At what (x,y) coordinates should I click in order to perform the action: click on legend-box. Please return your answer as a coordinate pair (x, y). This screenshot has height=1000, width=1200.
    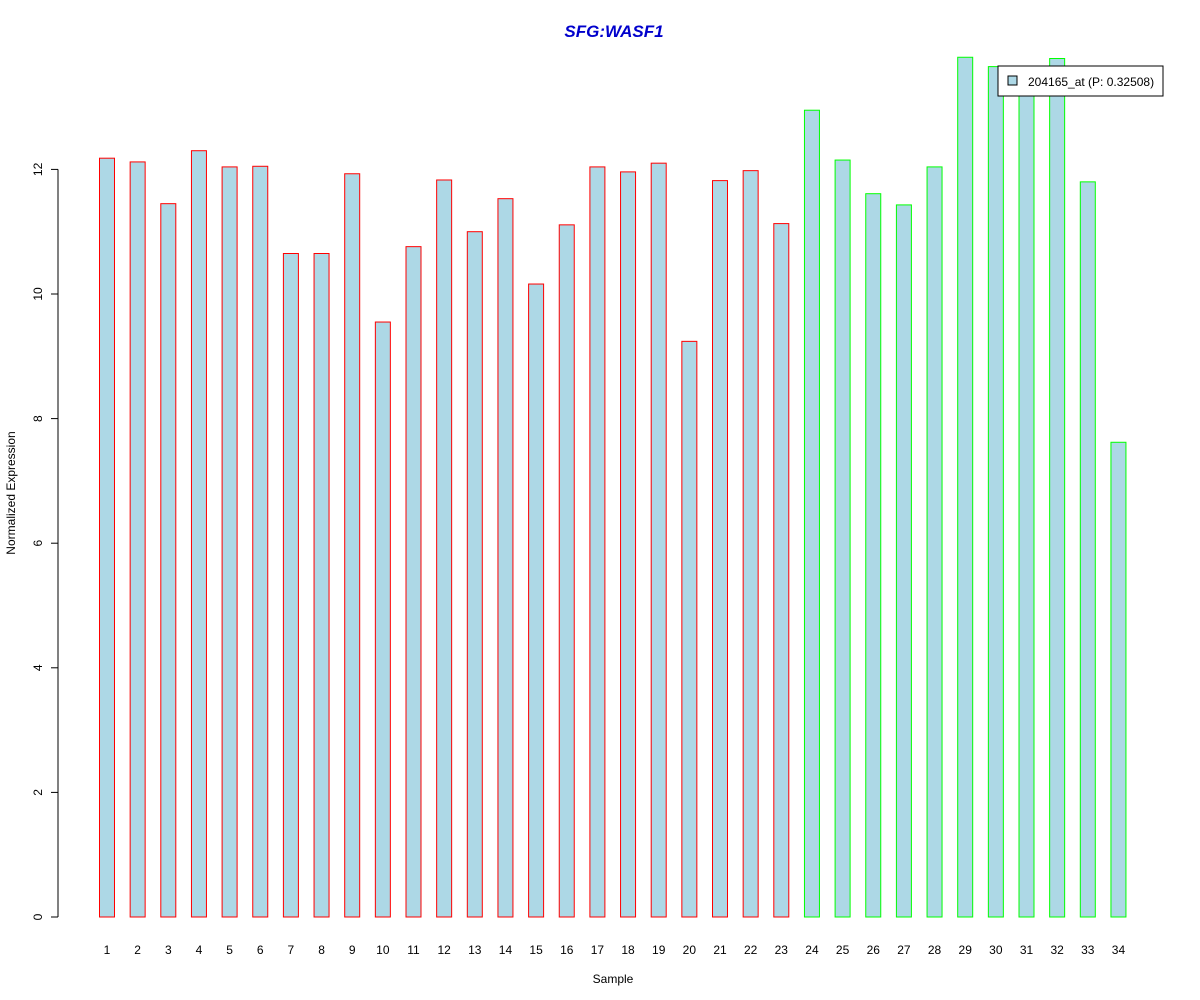
    Looking at the image, I should click on (1080, 81).